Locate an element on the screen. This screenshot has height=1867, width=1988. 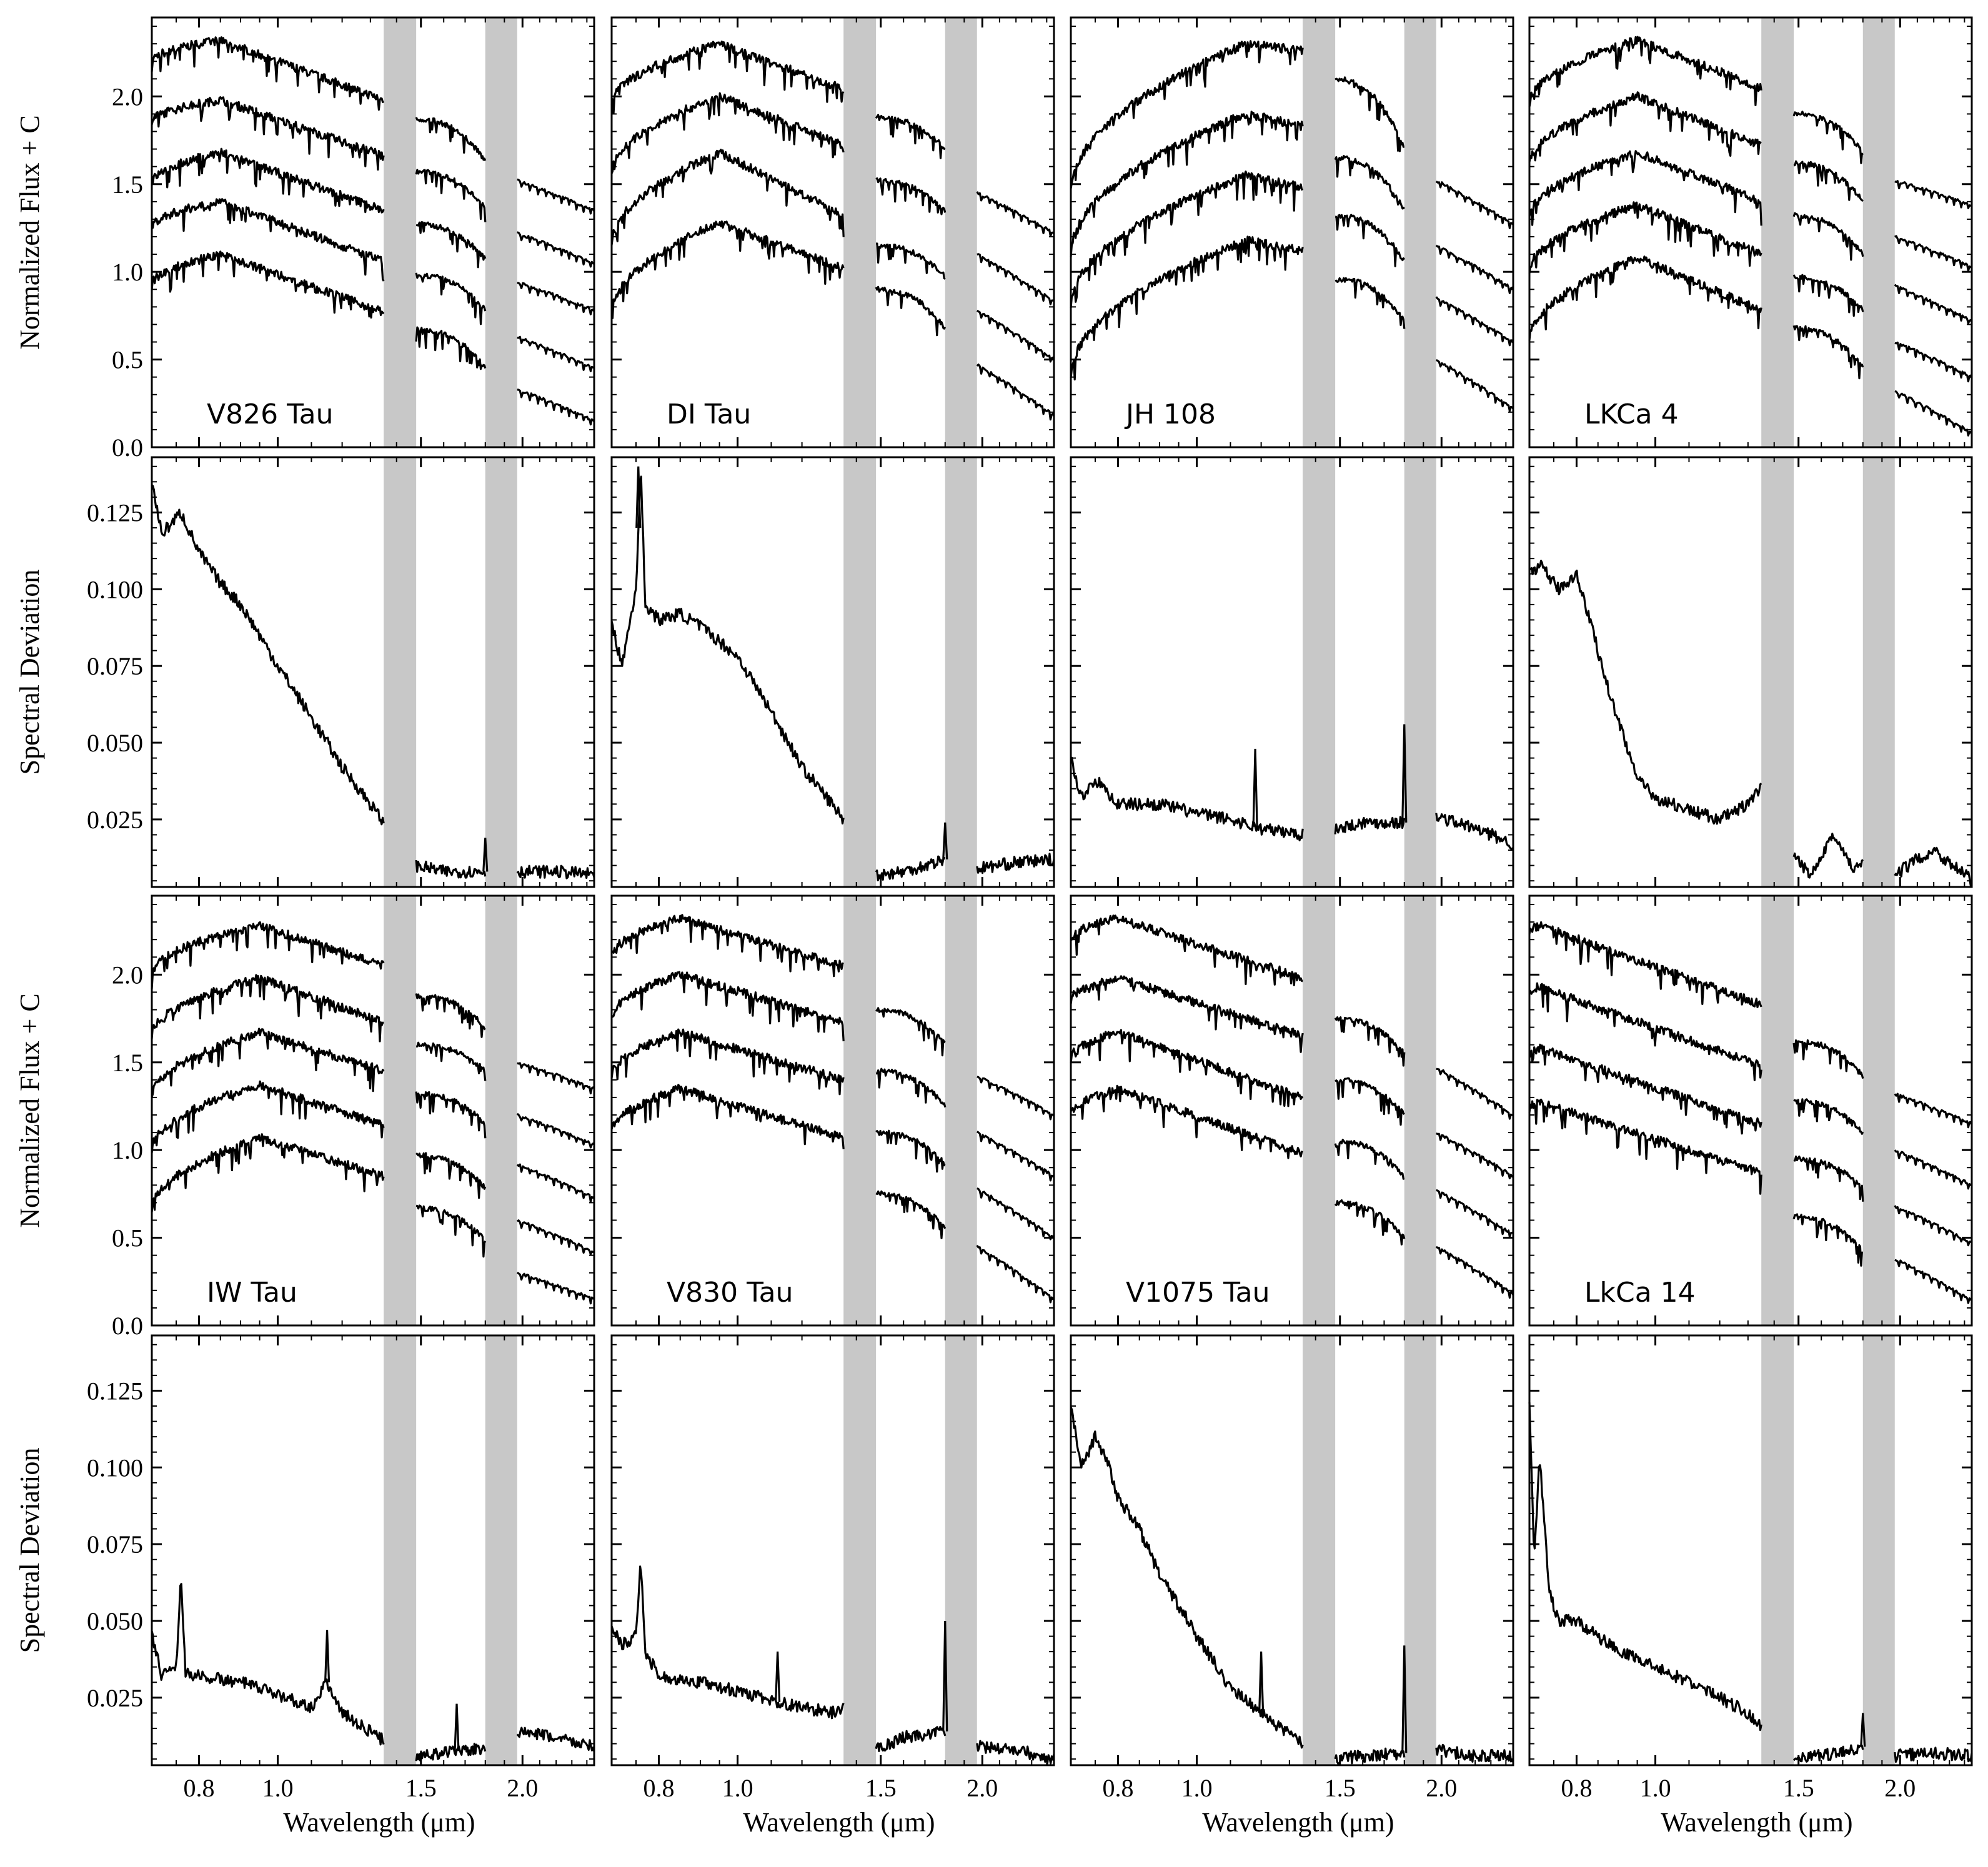
y-tick-label: 1.0 is located at coordinates (128, 272).